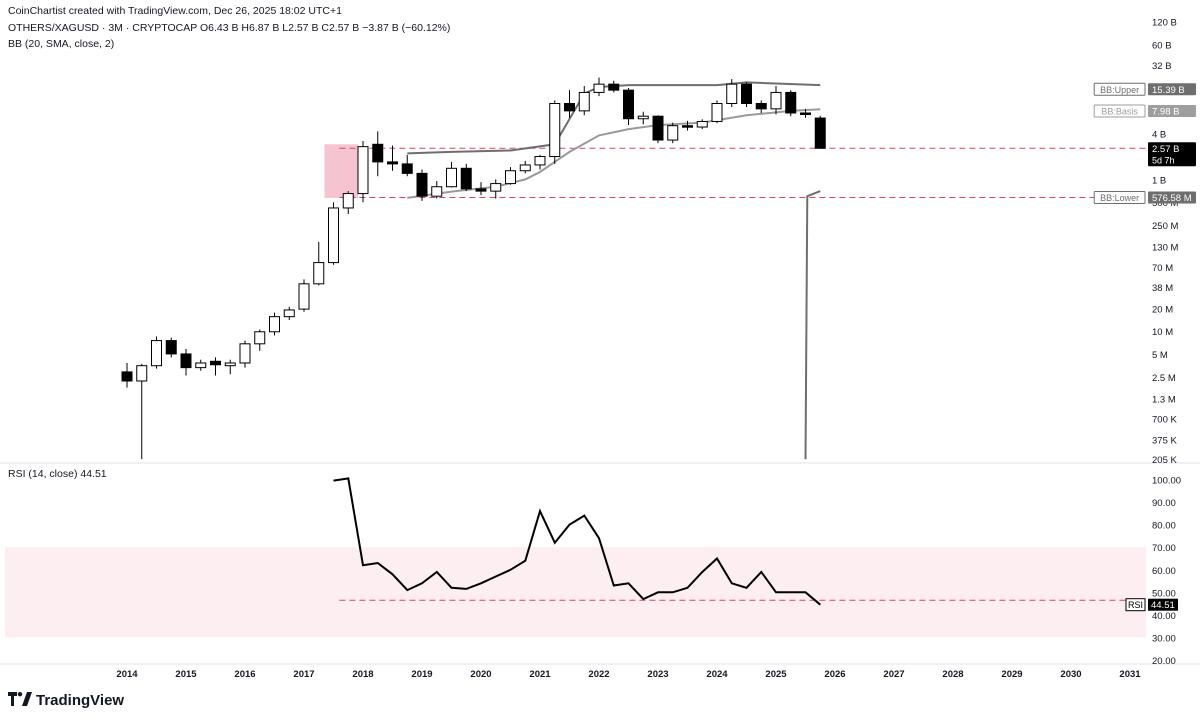 This screenshot has height=722, width=1200. What do you see at coordinates (1070, 674) in the screenshot?
I see `time-axis-tick: 2030` at bounding box center [1070, 674].